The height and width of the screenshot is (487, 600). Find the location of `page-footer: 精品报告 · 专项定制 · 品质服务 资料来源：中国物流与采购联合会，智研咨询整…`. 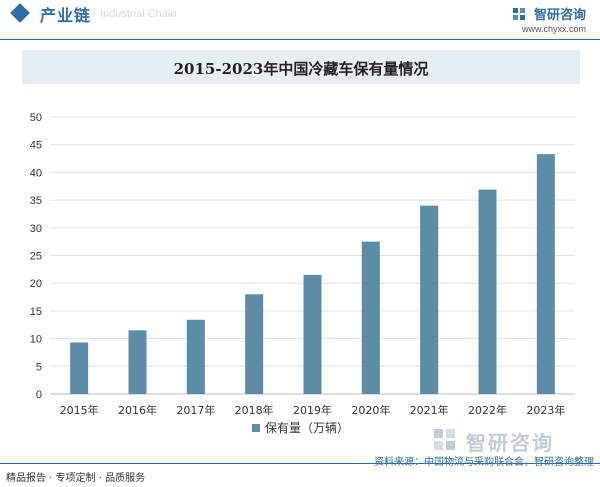

page-footer: 精品报告 · 专项定制 · 品质服务 资料来源：中国物流与采购联合会，智研咨询整… is located at coordinates (300, 472).